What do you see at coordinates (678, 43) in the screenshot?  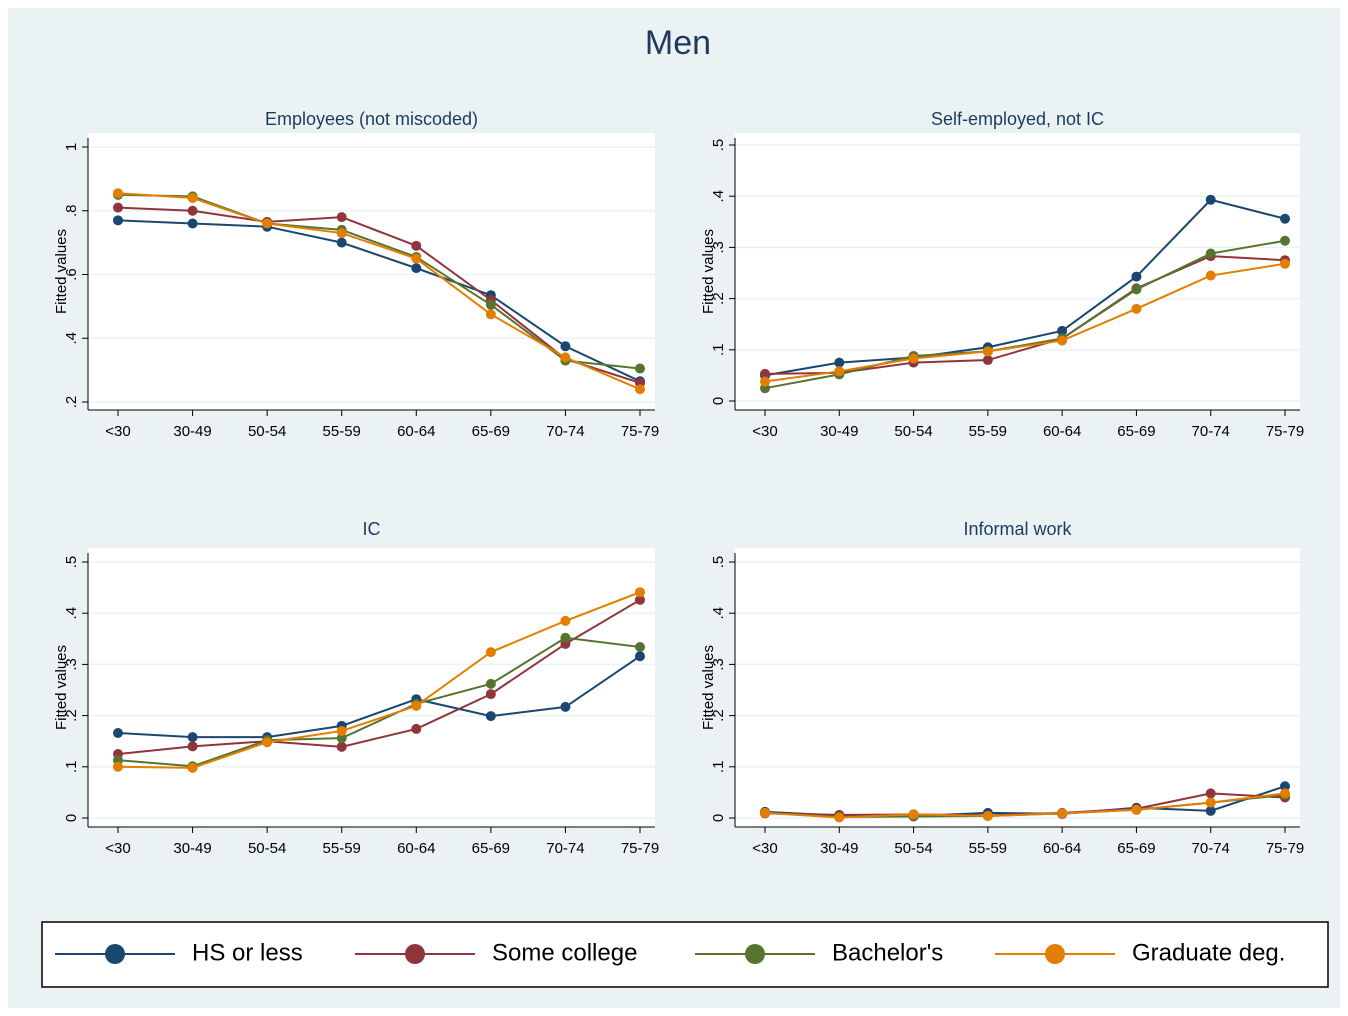 I see `chart-title: Men` at bounding box center [678, 43].